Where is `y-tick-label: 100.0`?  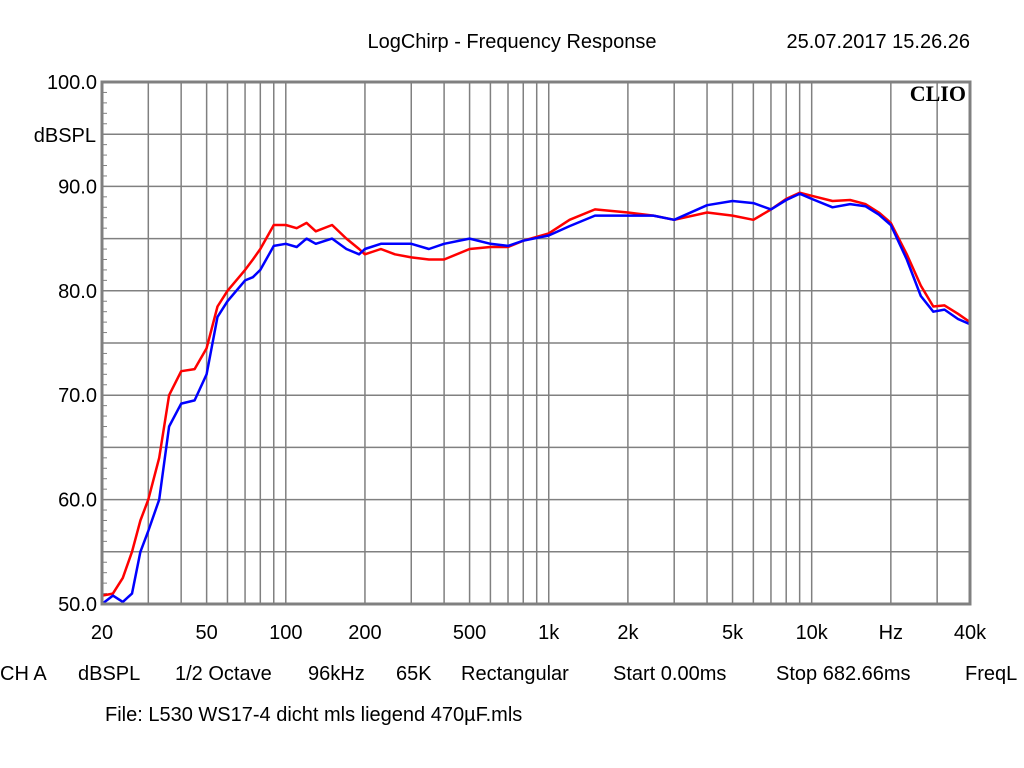 y-tick-label: 100.0 is located at coordinates (72, 83).